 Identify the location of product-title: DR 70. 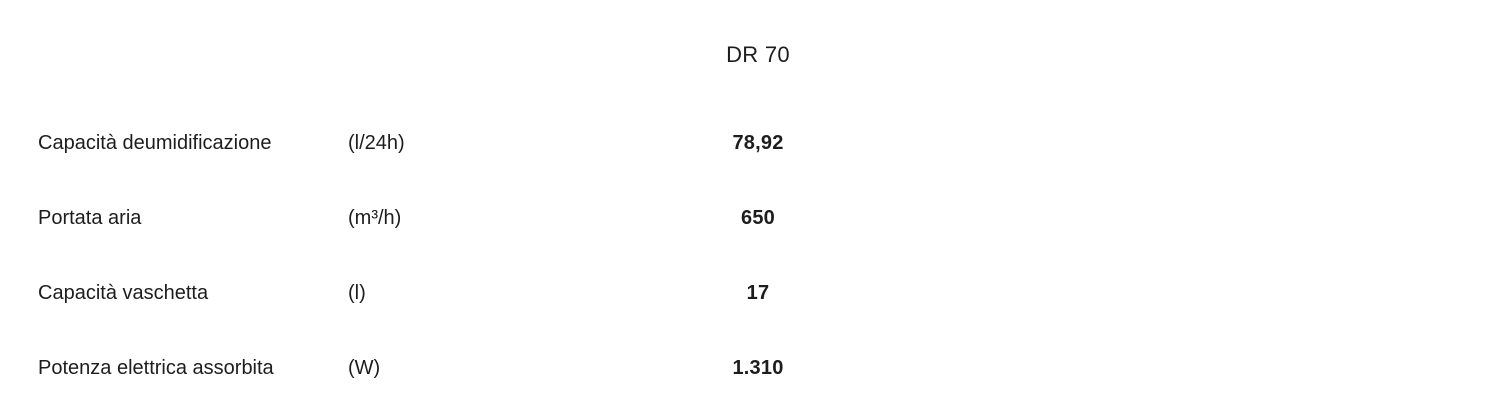
(758, 54).